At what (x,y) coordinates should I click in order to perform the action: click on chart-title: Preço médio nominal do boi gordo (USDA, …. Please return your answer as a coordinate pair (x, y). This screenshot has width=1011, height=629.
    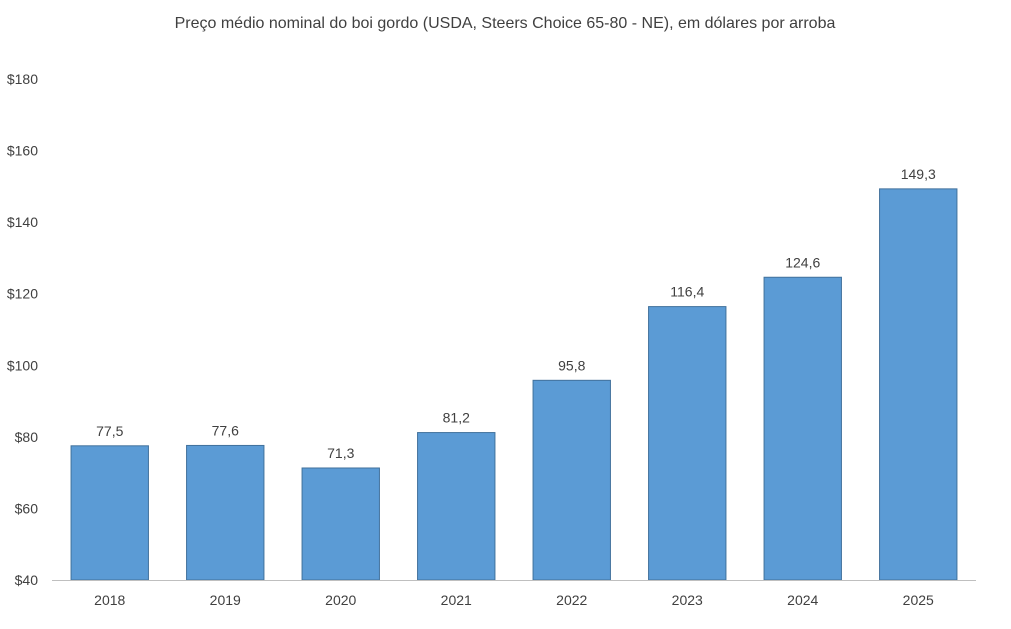
    Looking at the image, I should click on (505, 23).